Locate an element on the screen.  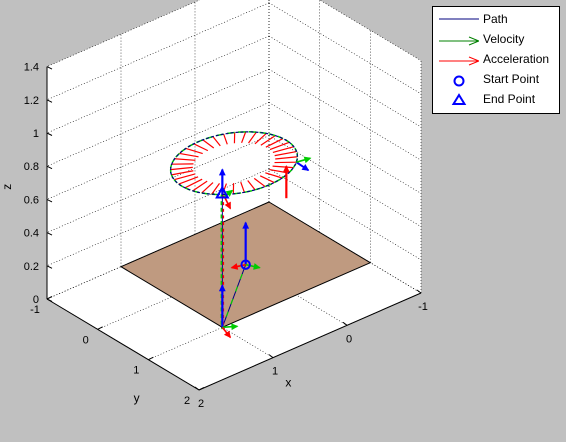
end-point-marker is located at coordinates (222, 192).